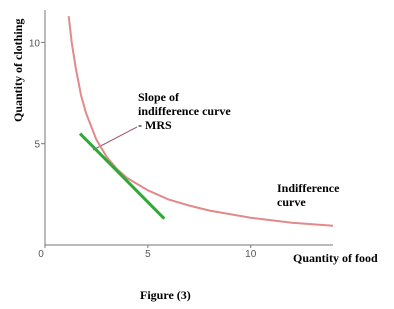 The image size is (394, 309). What do you see at coordinates (122, 176) in the screenshot?
I see `tangent-line` at bounding box center [122, 176].